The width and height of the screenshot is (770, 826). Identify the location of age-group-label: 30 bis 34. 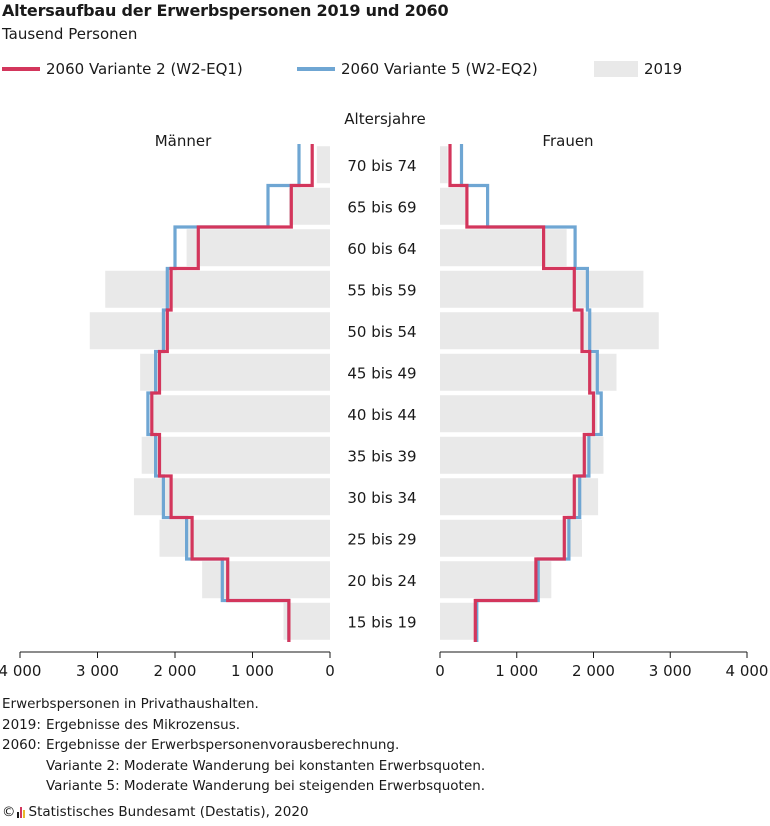
(381, 498).